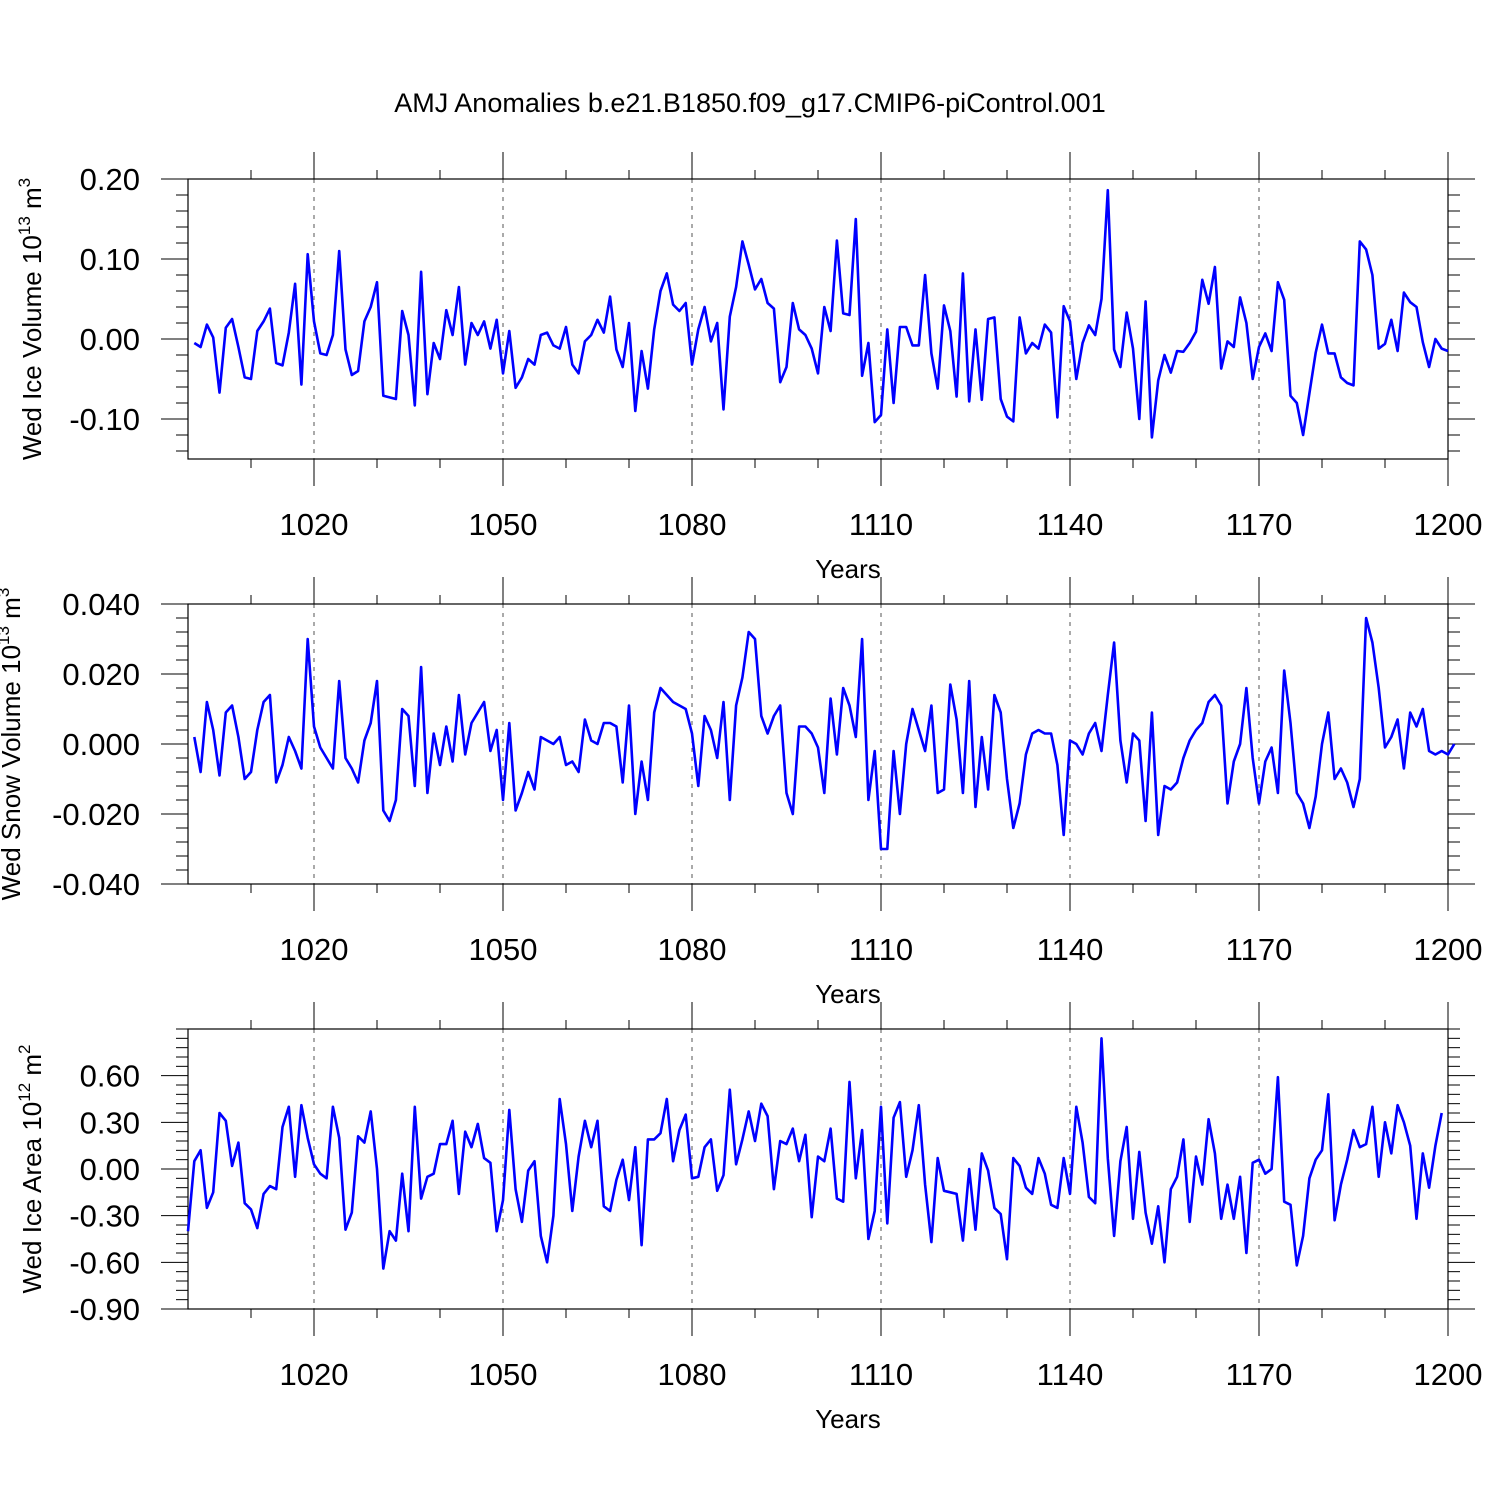 This screenshot has width=1500, height=1500. What do you see at coordinates (110, 1122) in the screenshot?
I see `y-tick-label: 0.30` at bounding box center [110, 1122].